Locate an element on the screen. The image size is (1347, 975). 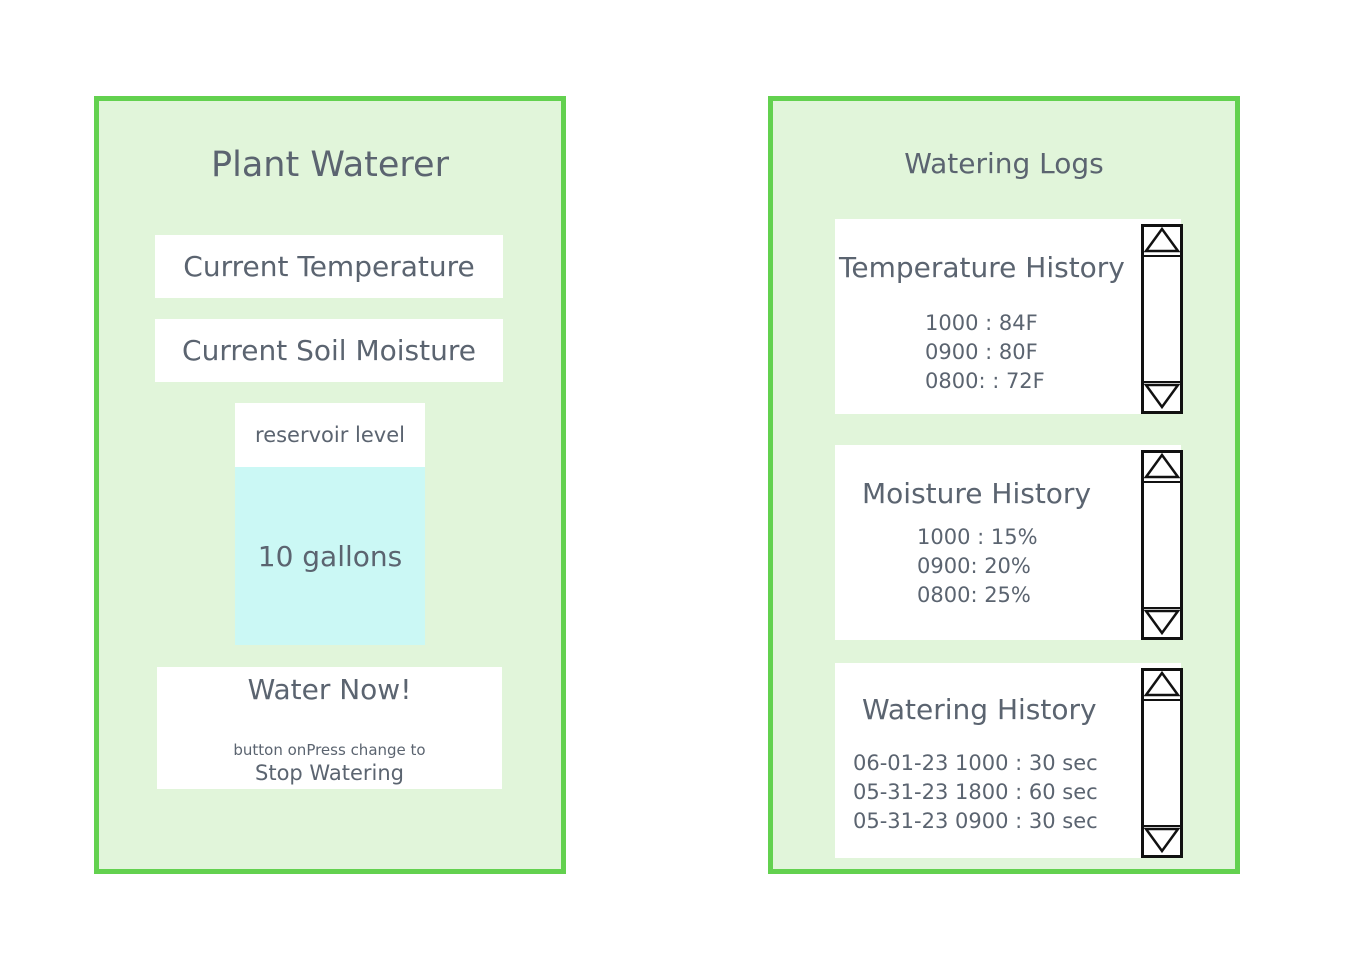
reservoir-fill: 10 gallons is located at coordinates (330, 556).